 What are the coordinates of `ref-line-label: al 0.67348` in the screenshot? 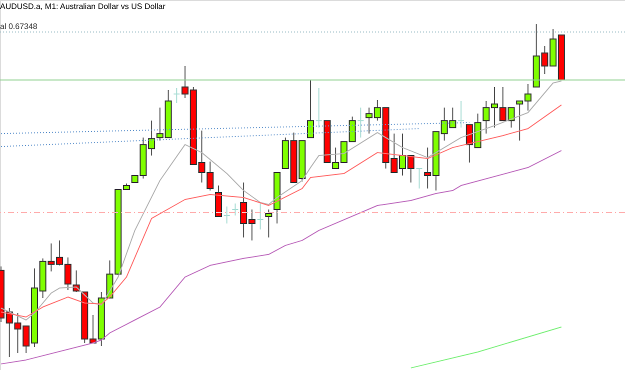 It's located at (19, 27).